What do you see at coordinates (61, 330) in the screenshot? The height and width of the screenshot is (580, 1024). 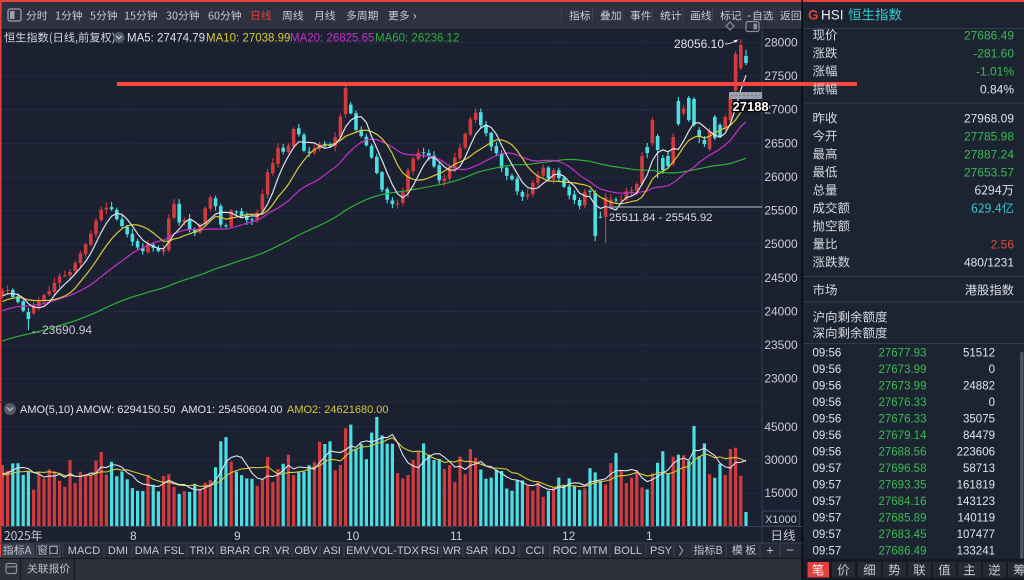 I see `svg-text: ←23690.94` at bounding box center [61, 330].